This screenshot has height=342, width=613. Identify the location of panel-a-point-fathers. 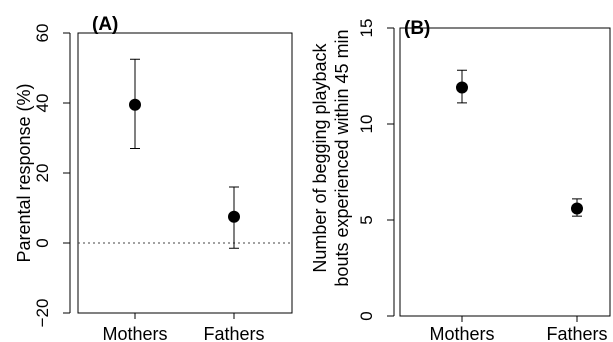
(234, 216).